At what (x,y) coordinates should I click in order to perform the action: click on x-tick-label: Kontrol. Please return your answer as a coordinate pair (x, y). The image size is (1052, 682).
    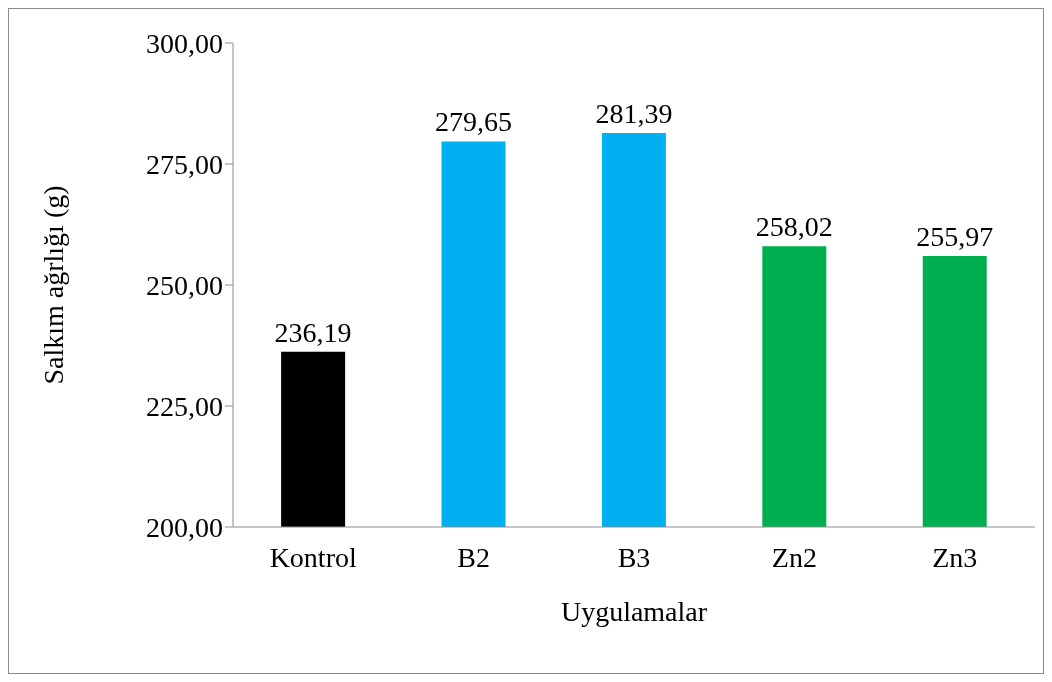
    Looking at the image, I should click on (313, 557).